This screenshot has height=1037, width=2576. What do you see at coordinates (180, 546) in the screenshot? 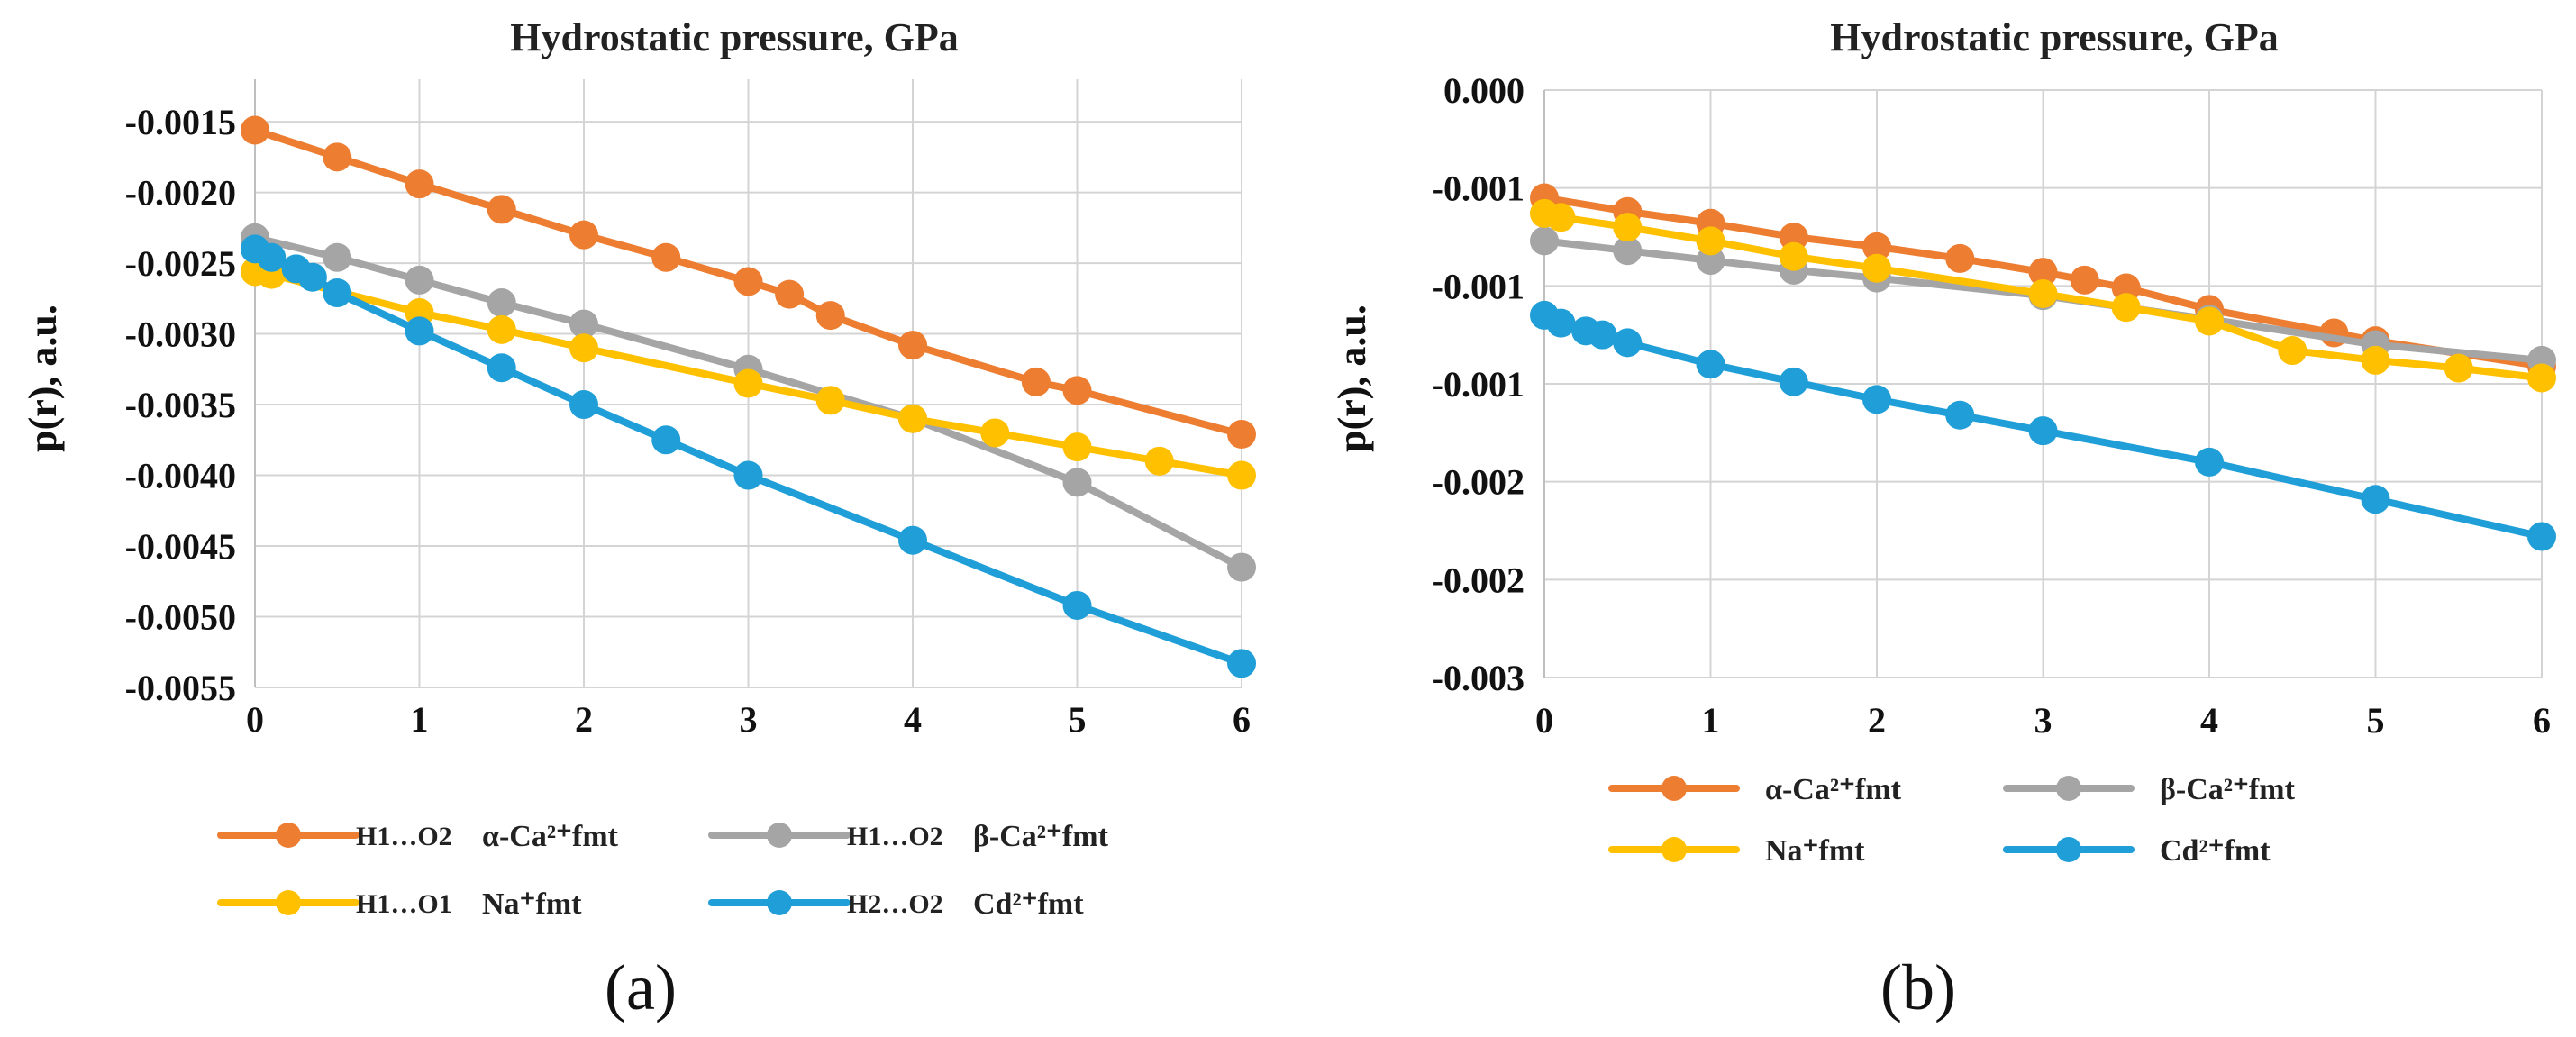
I see `y-tick-label: -0.0045` at bounding box center [180, 546].